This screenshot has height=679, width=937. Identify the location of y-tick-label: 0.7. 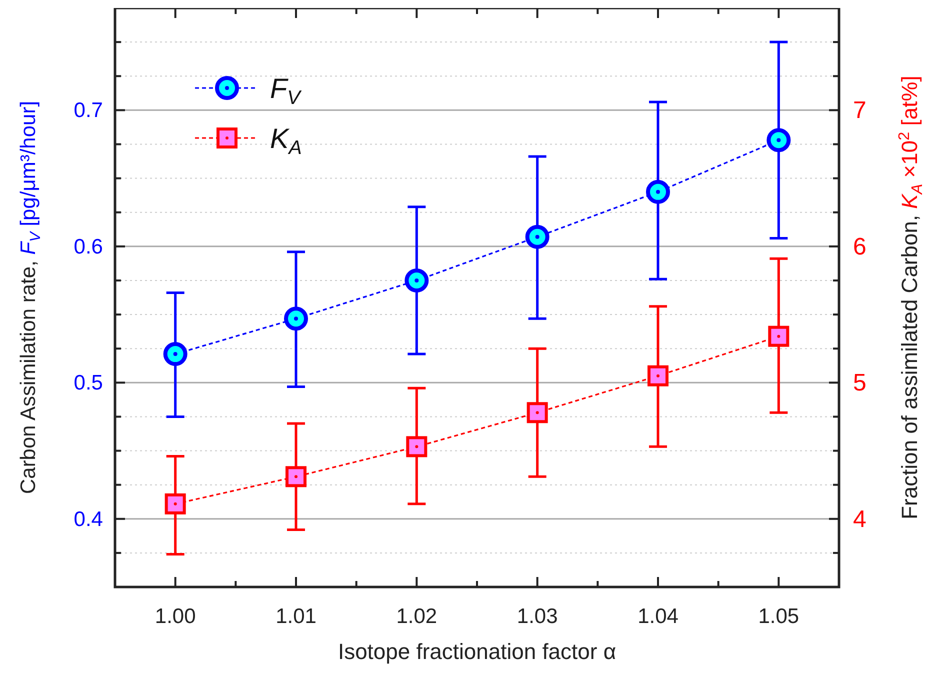
(88, 110).